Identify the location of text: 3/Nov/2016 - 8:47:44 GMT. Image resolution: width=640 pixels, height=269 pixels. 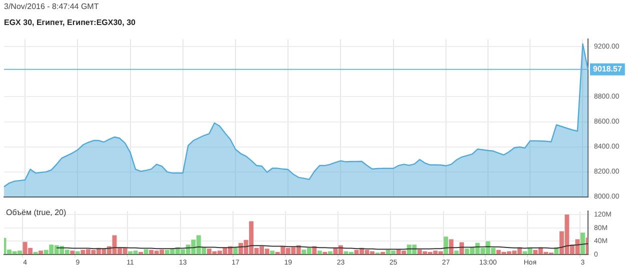
(51, 6).